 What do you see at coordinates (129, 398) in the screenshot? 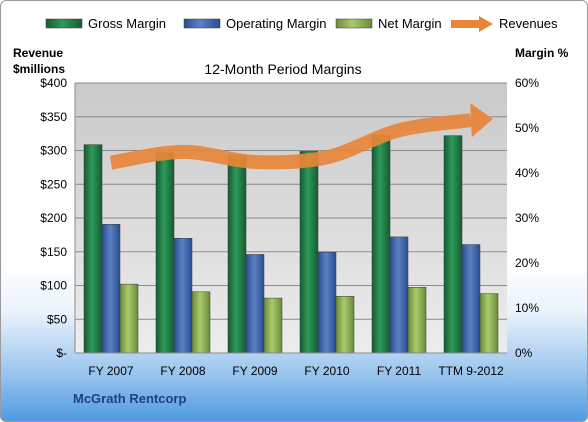
I see `company-name: McGrath Rentcorp` at bounding box center [129, 398].